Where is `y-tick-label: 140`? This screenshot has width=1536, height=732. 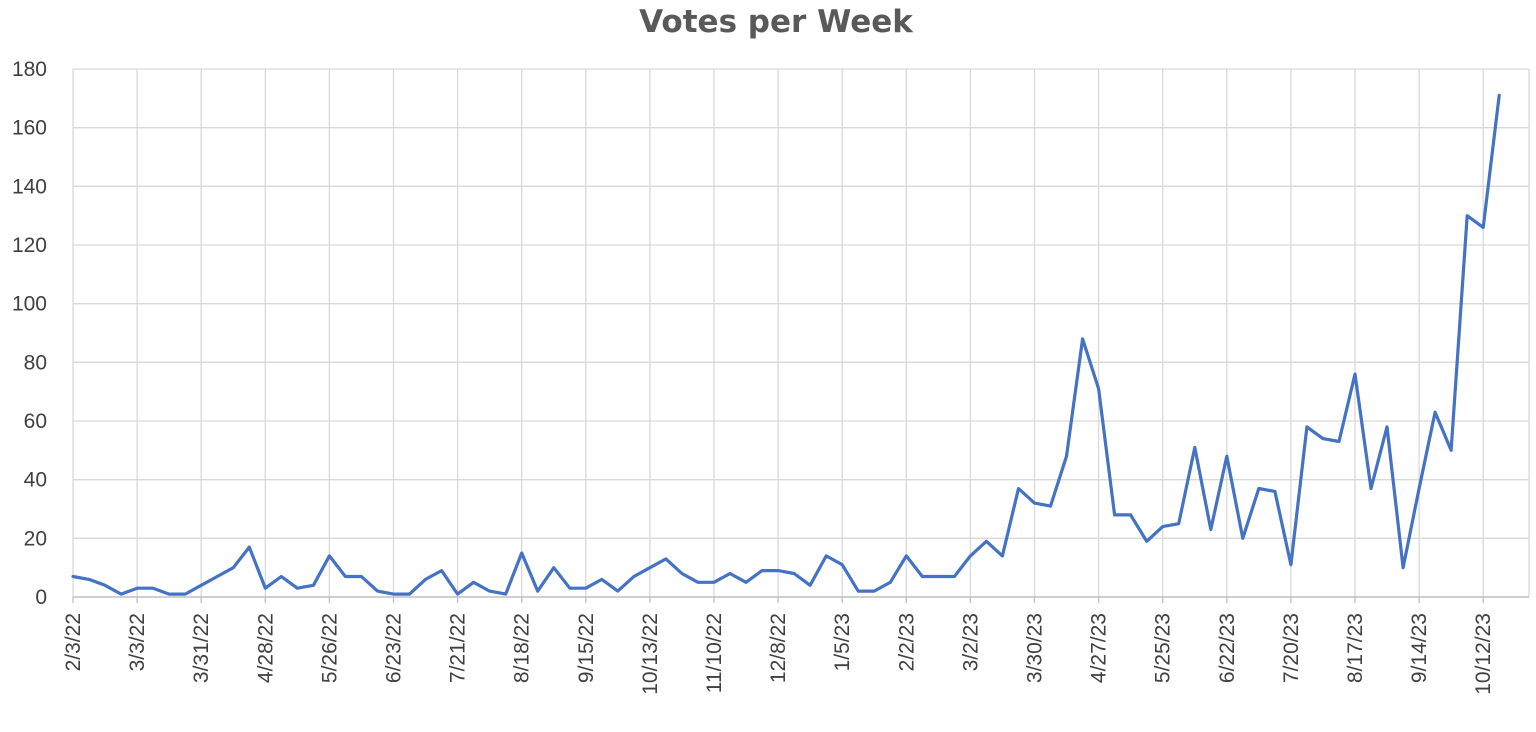 y-tick-label: 140 is located at coordinates (29, 186).